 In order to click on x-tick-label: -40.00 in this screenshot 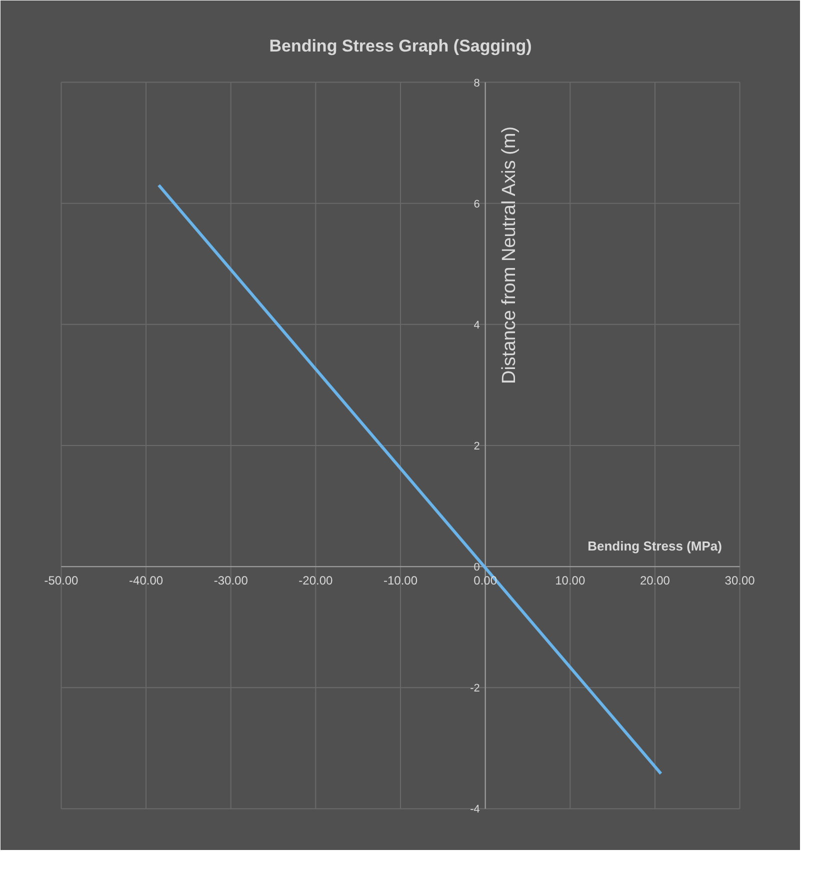, I will do `click(146, 580)`.